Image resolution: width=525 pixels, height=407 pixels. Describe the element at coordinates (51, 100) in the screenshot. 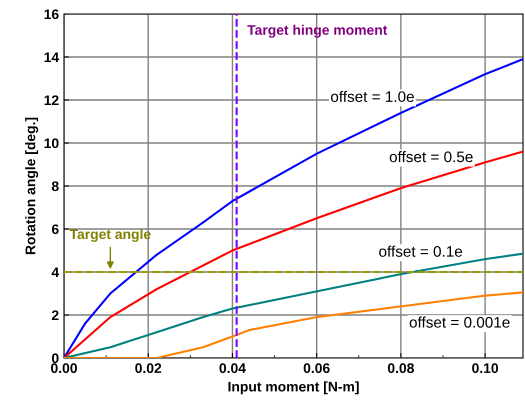

I see `y-tick-label: 12` at that location.